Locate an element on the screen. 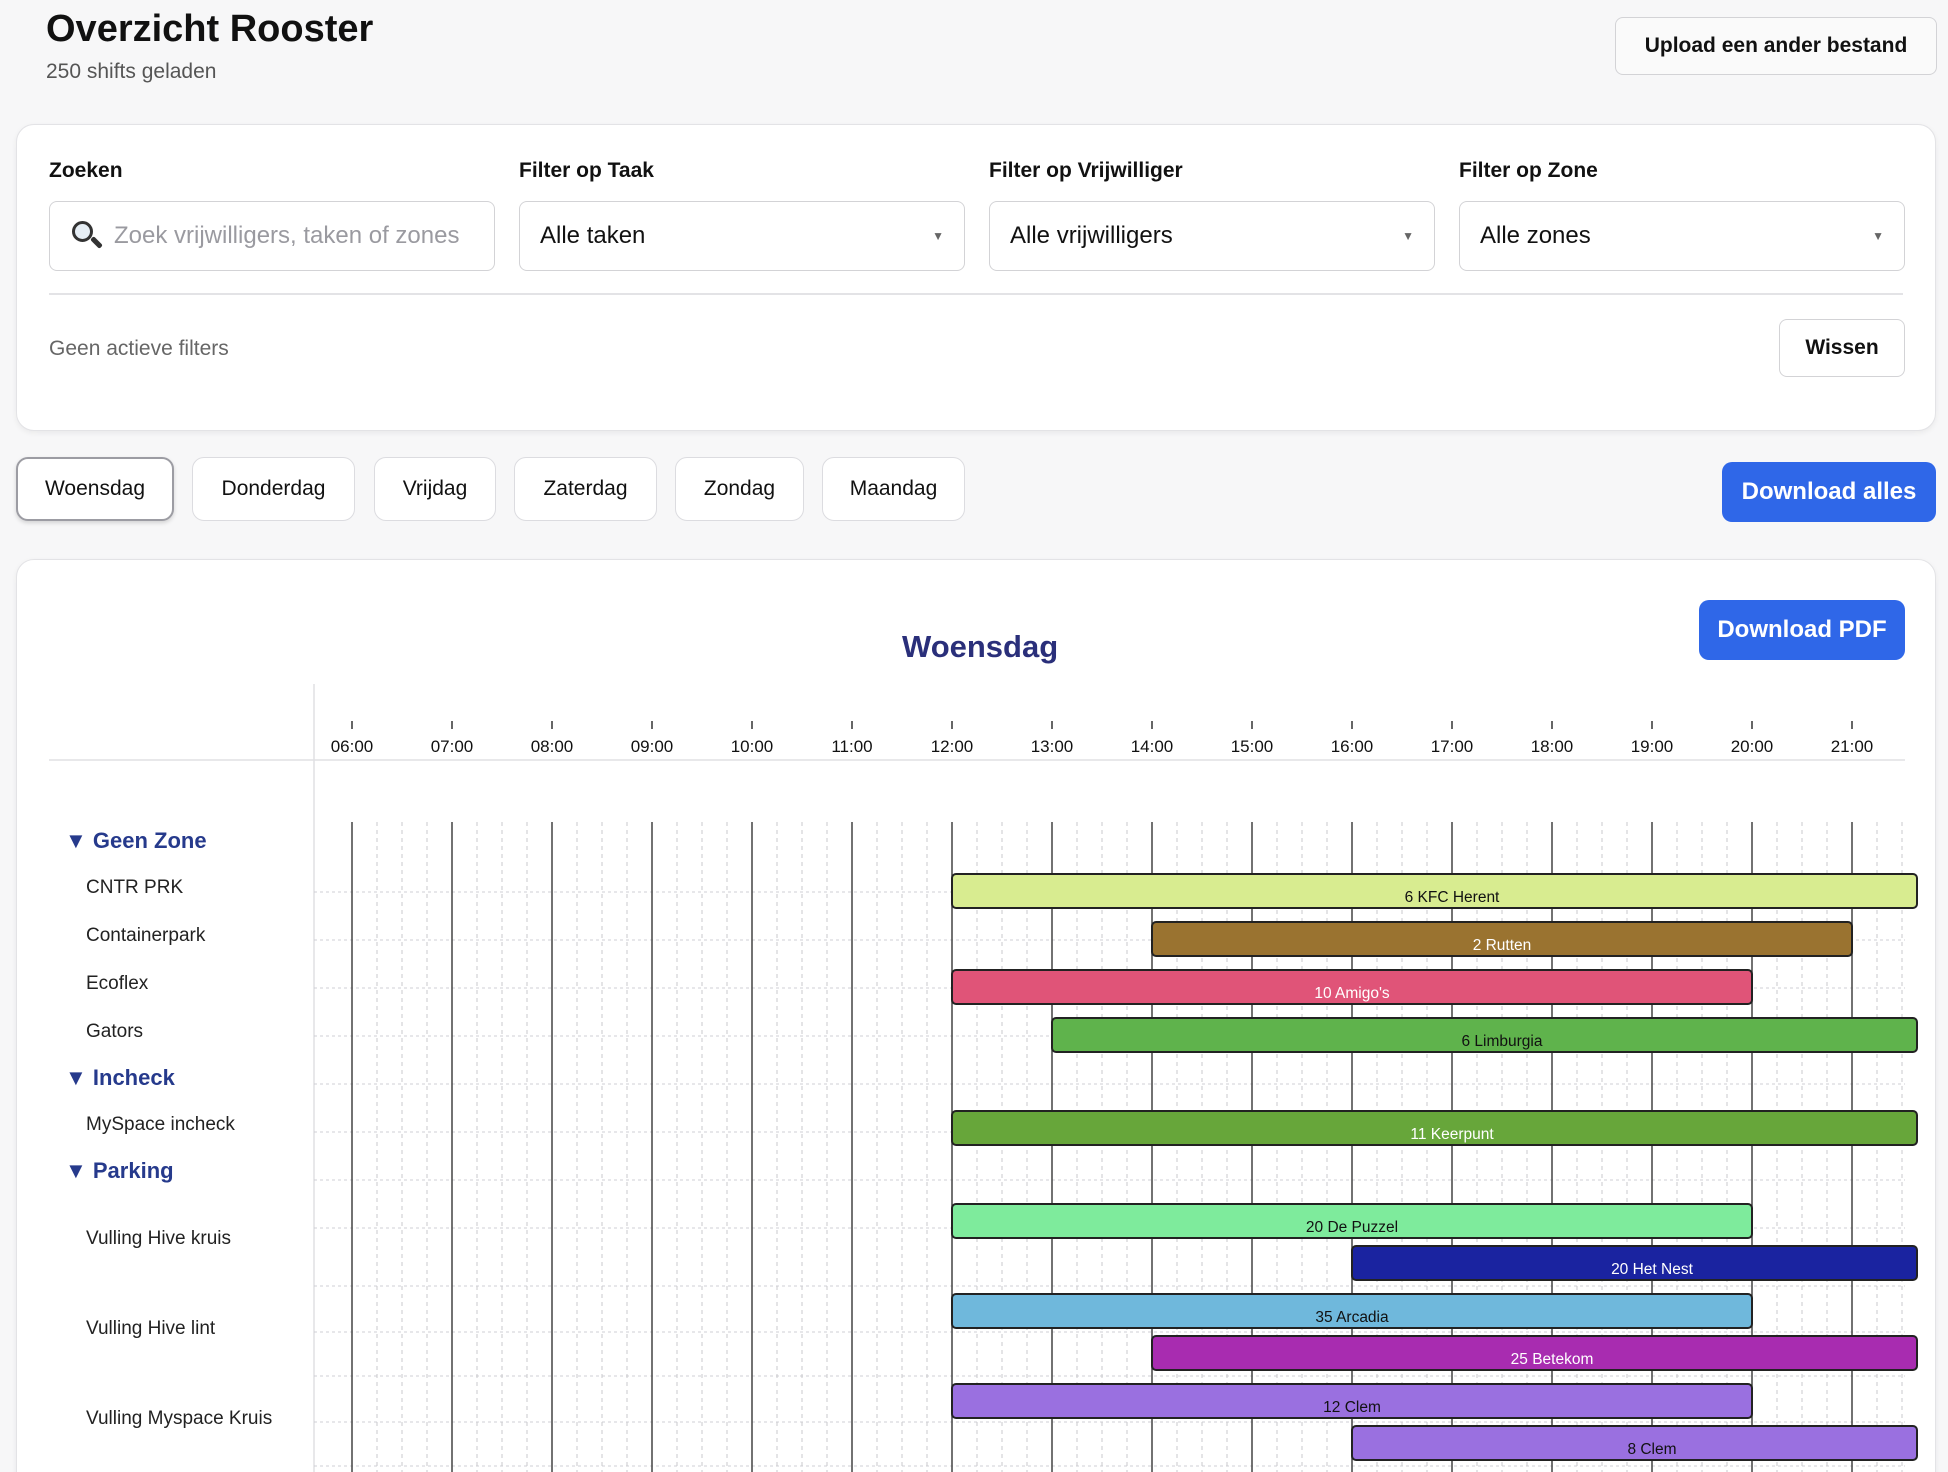 Image resolution: width=1948 pixels, height=1472 pixels. hour-tick-label: 21:00 is located at coordinates (1852, 746).